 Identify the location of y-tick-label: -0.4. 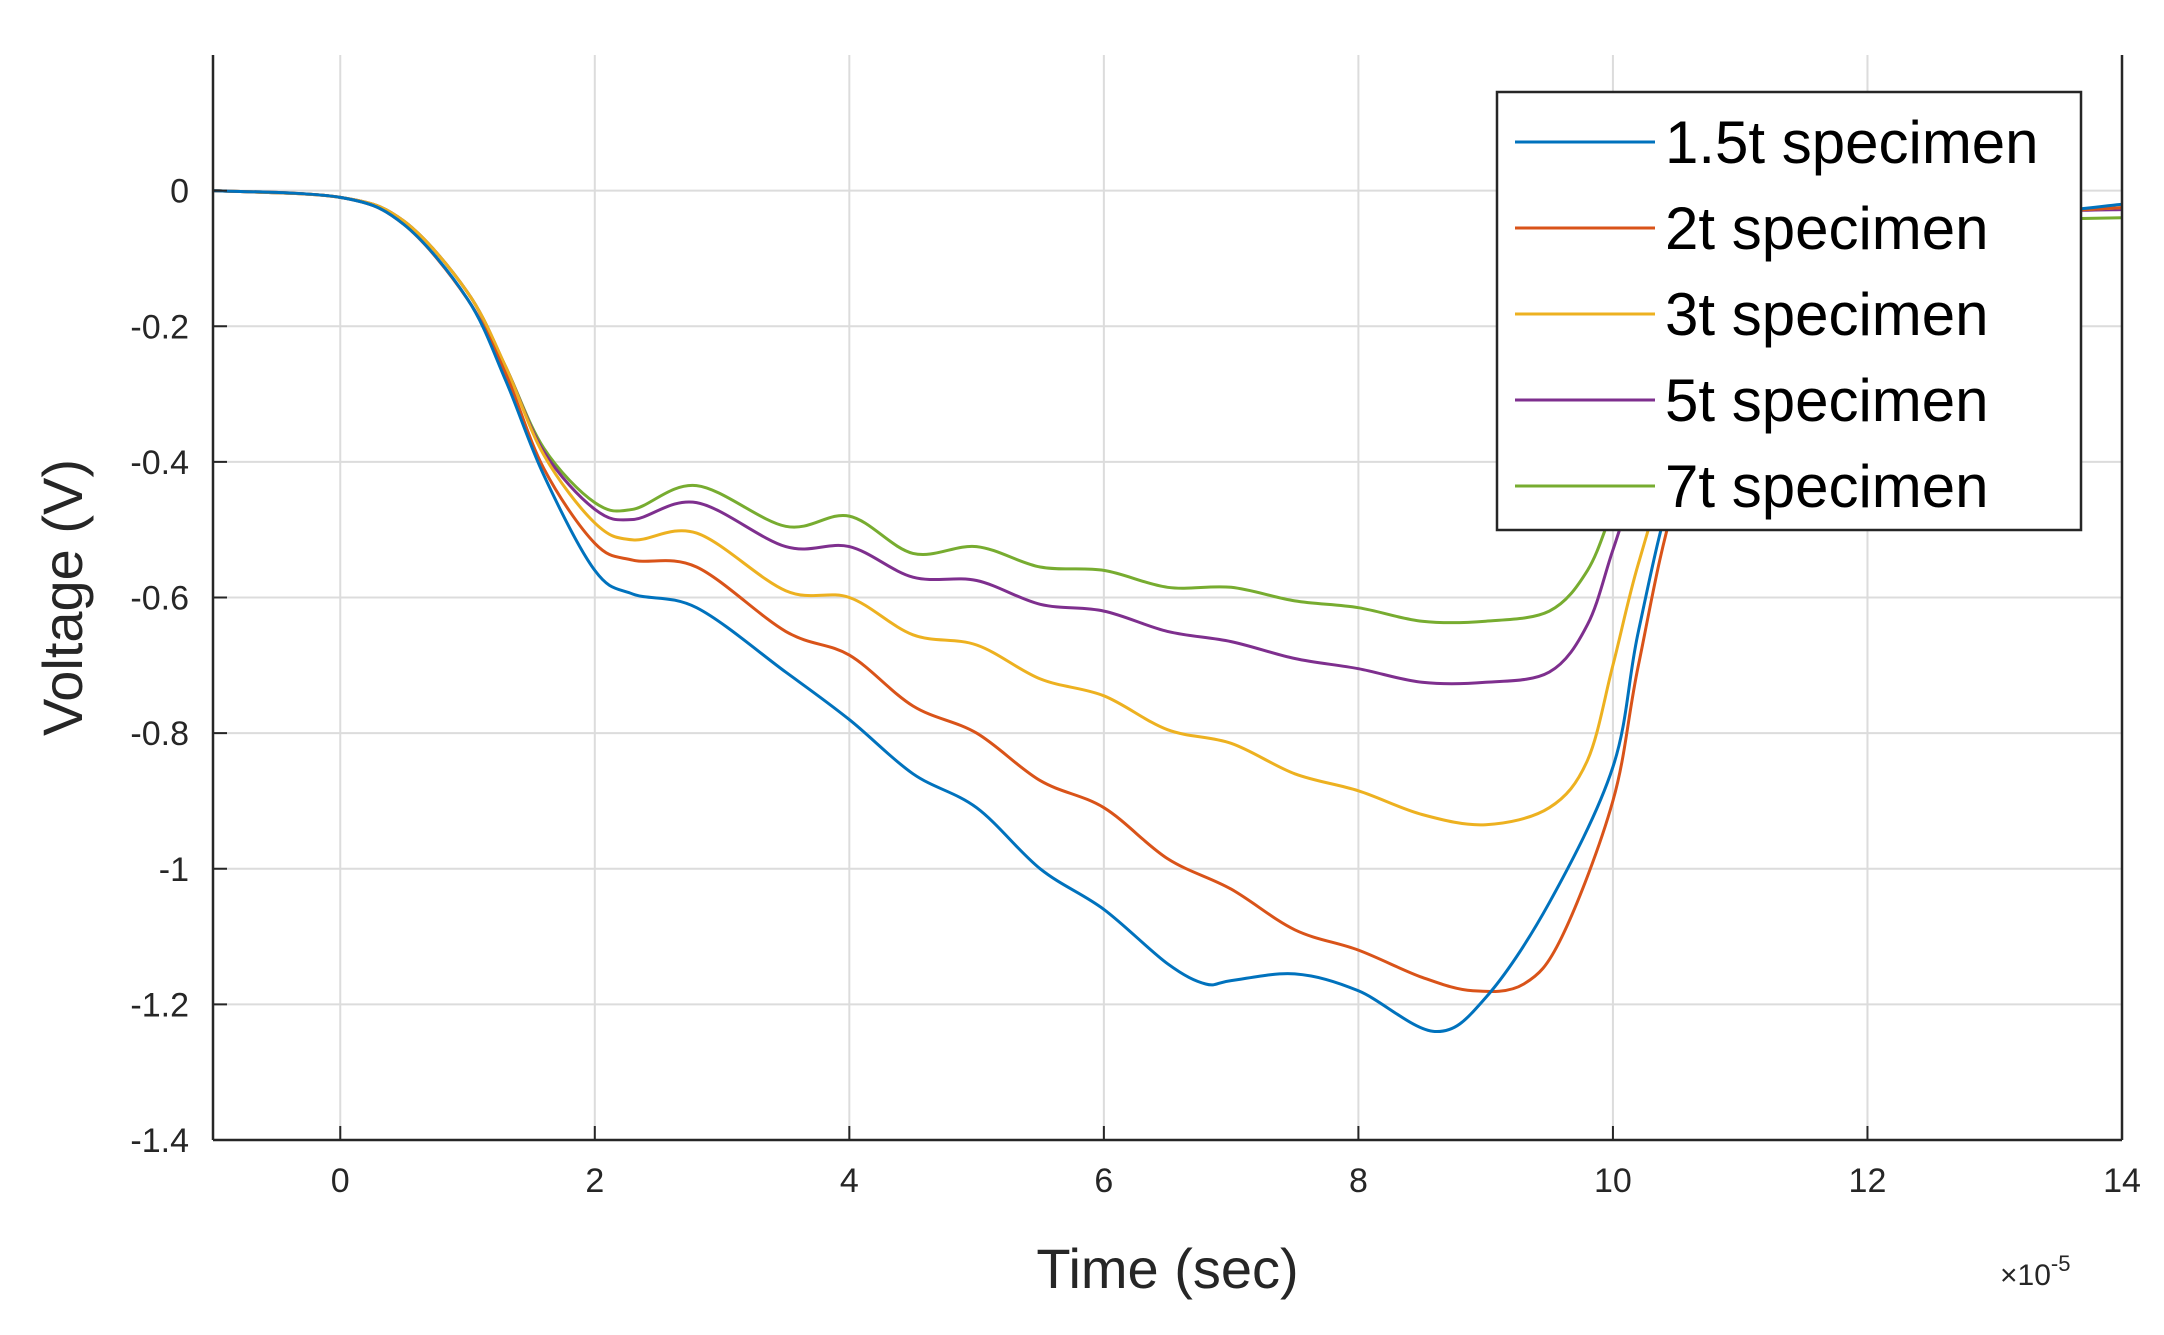
(159, 463).